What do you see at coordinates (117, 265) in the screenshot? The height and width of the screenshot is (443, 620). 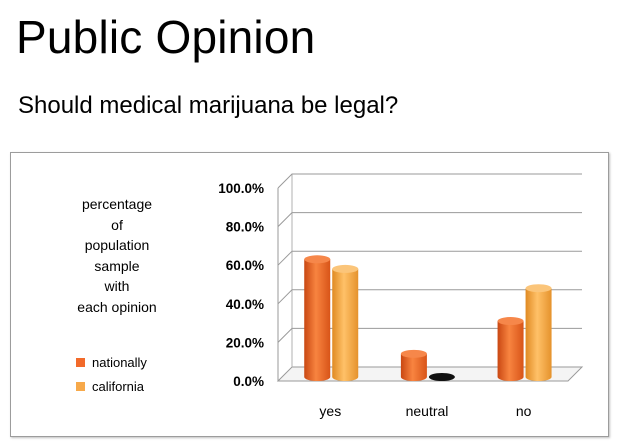 I see `y-axis-label-line: sample` at bounding box center [117, 265].